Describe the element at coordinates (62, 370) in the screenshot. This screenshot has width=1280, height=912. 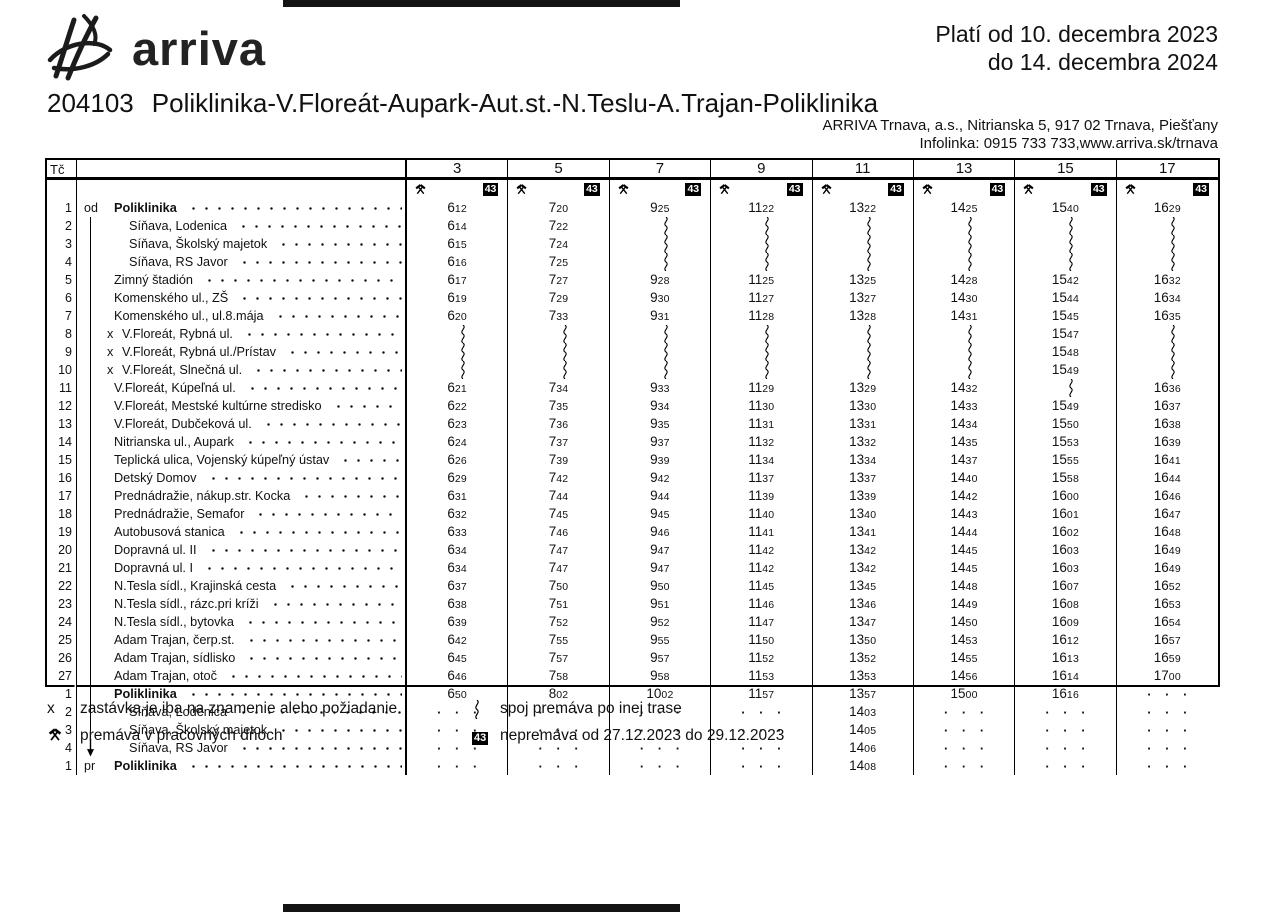
I see `tc-number: 10` at that location.